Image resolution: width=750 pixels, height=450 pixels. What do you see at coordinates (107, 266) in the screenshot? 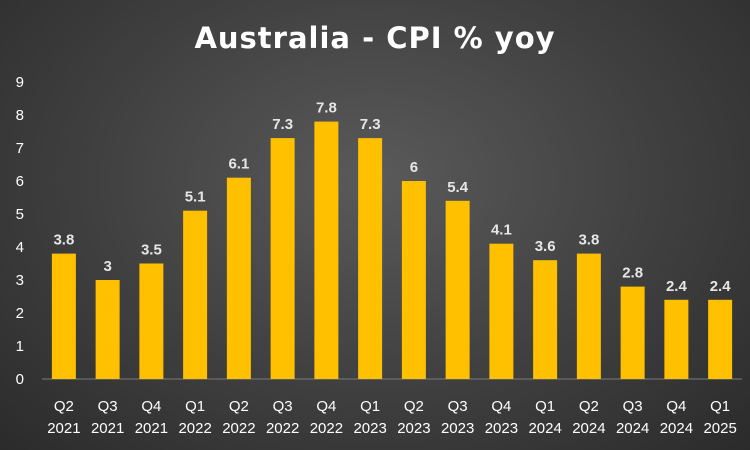
I see `data-label: 3` at bounding box center [107, 266].